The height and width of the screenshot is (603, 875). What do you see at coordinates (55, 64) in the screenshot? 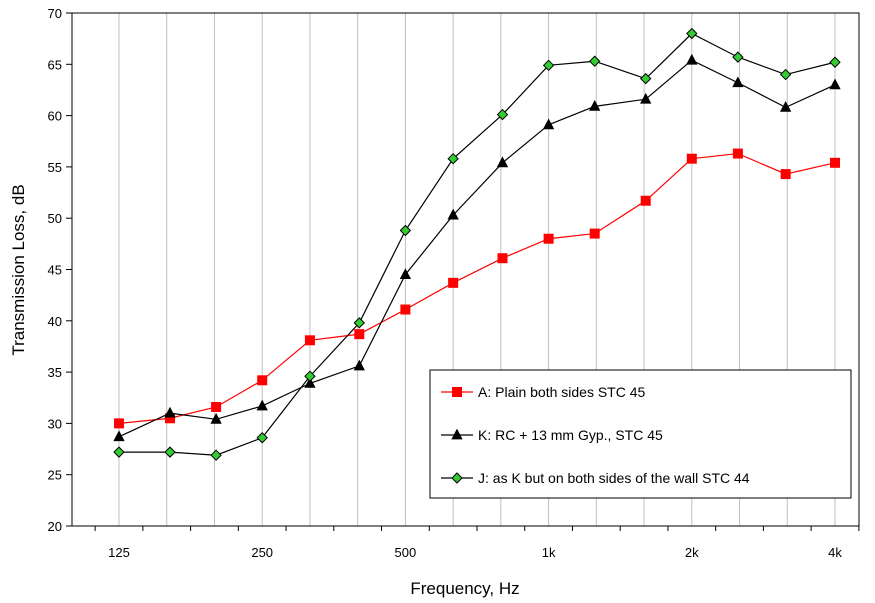
I see `y-tick-label: 65` at bounding box center [55, 64].